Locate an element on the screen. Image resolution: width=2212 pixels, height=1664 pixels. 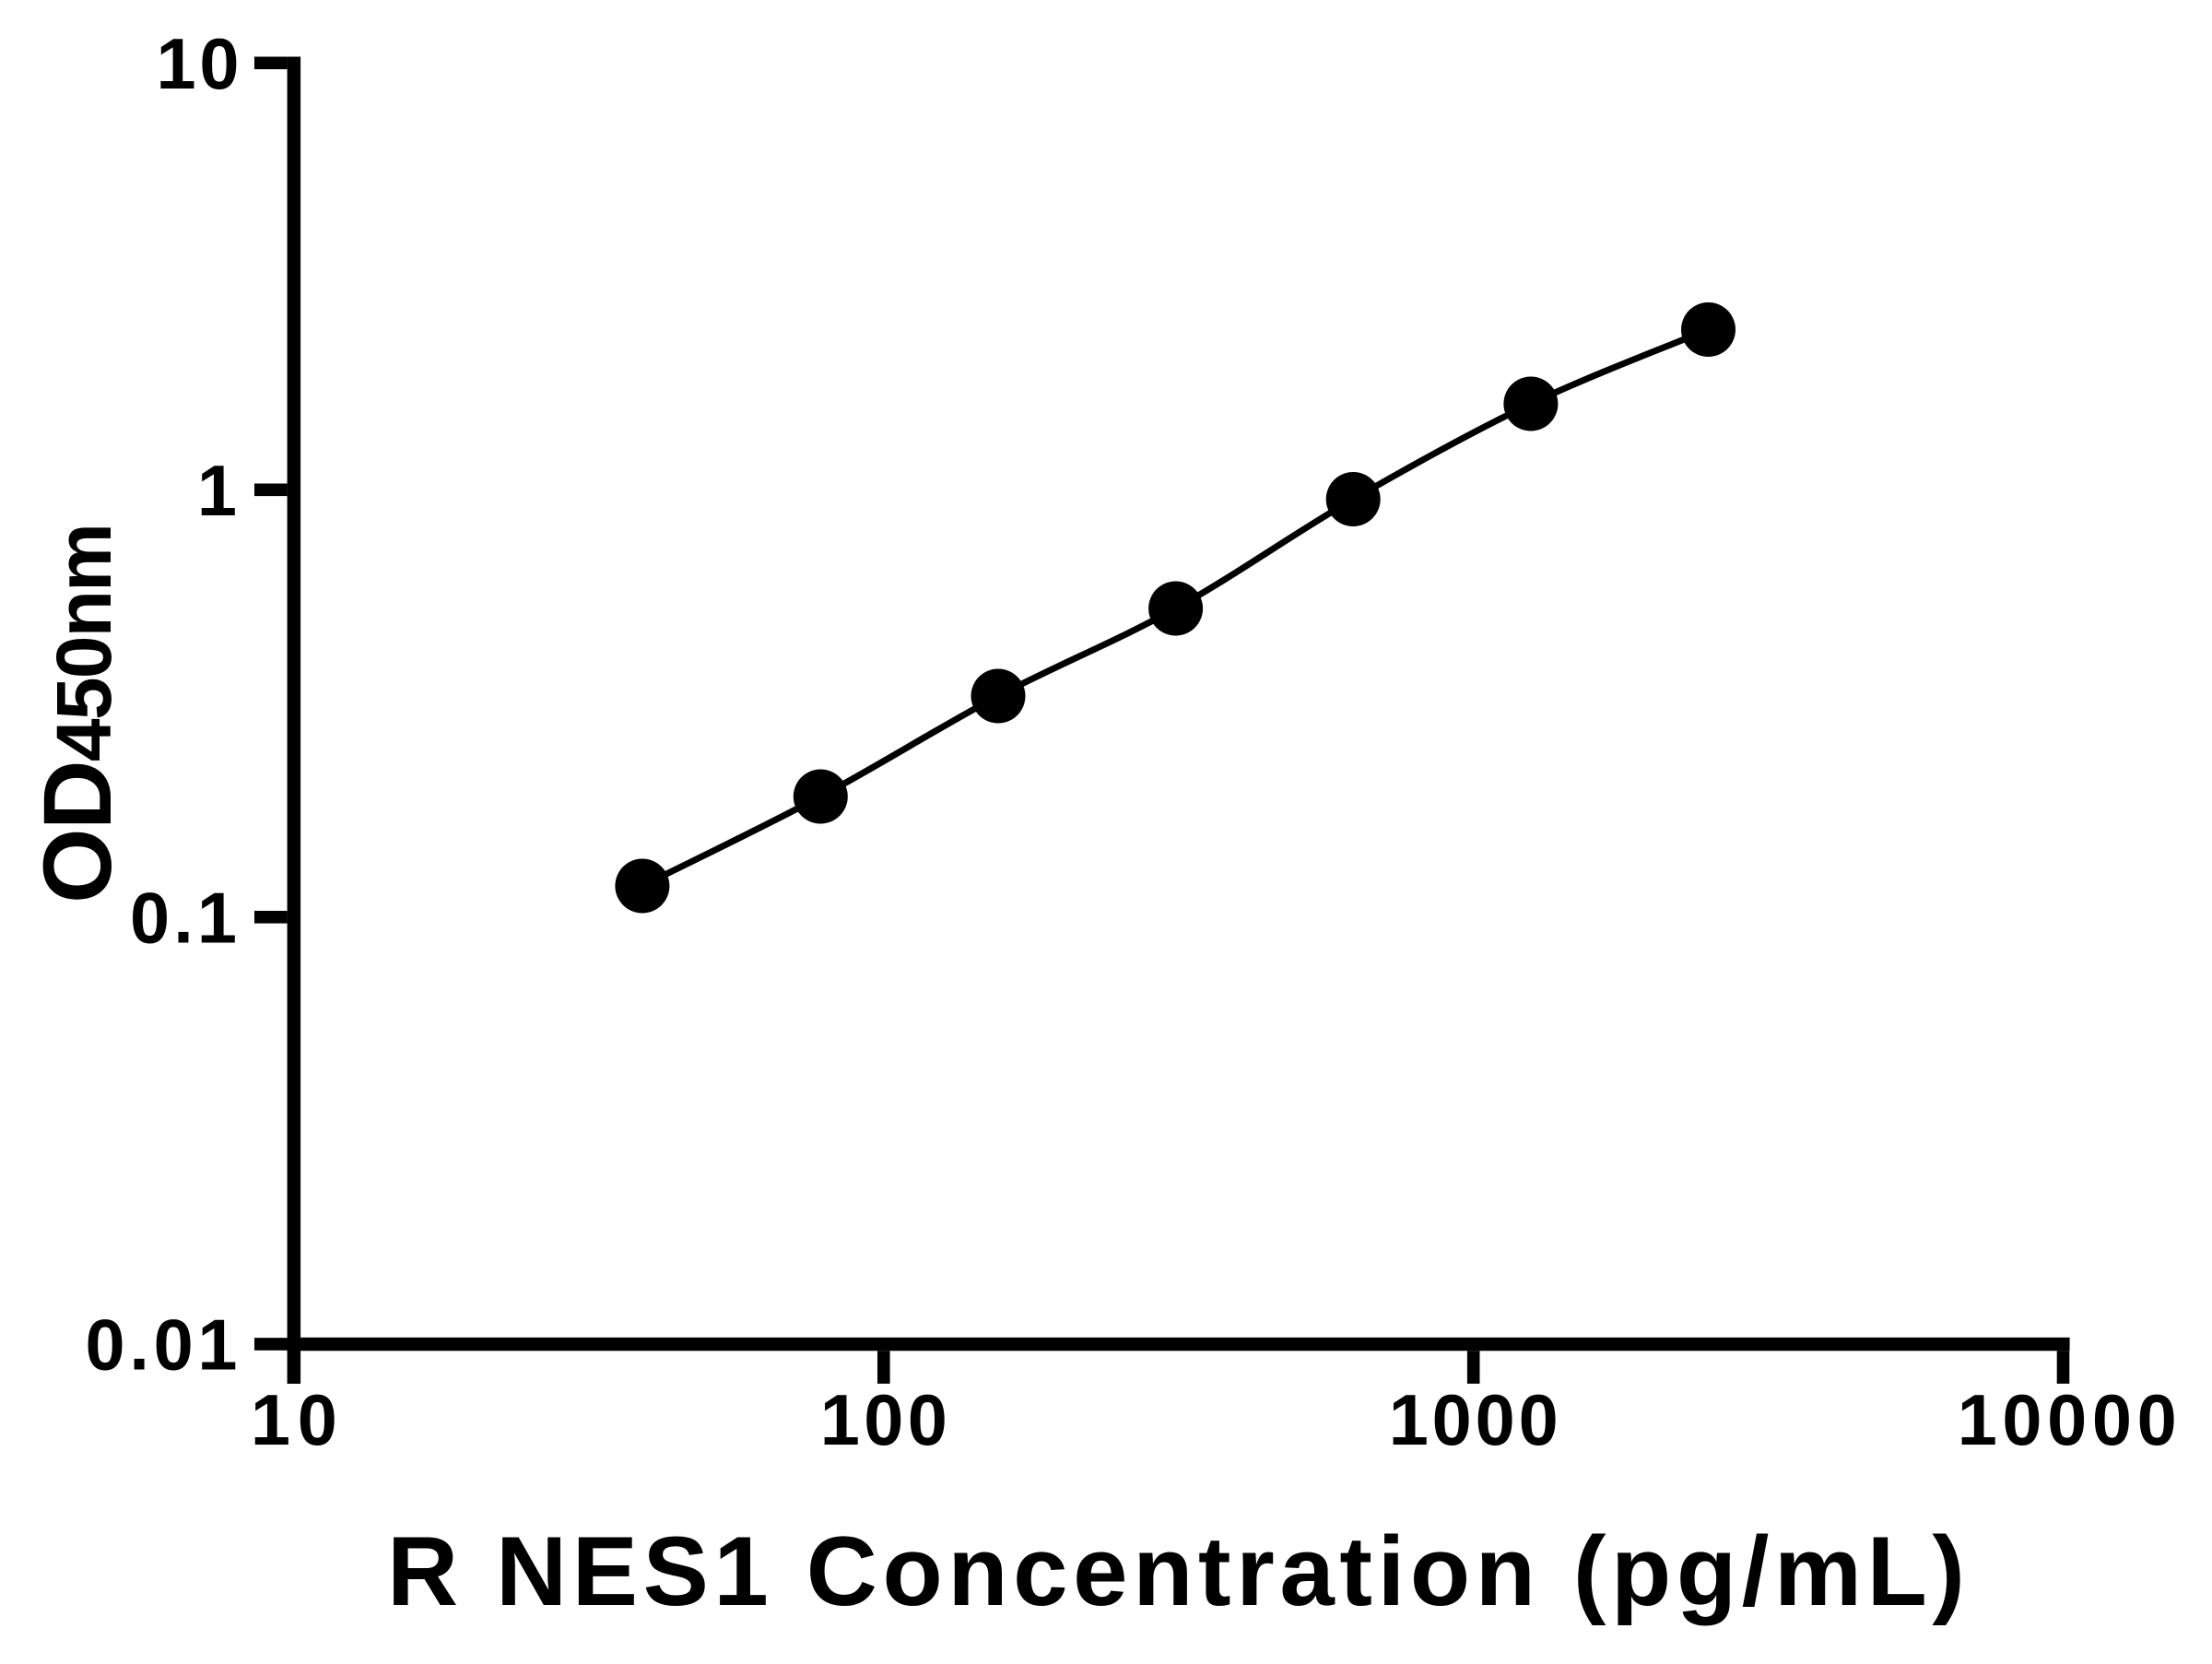
svg-text: R NES1 Concentration (pg/mL) is located at coordinates (1176, 1571).